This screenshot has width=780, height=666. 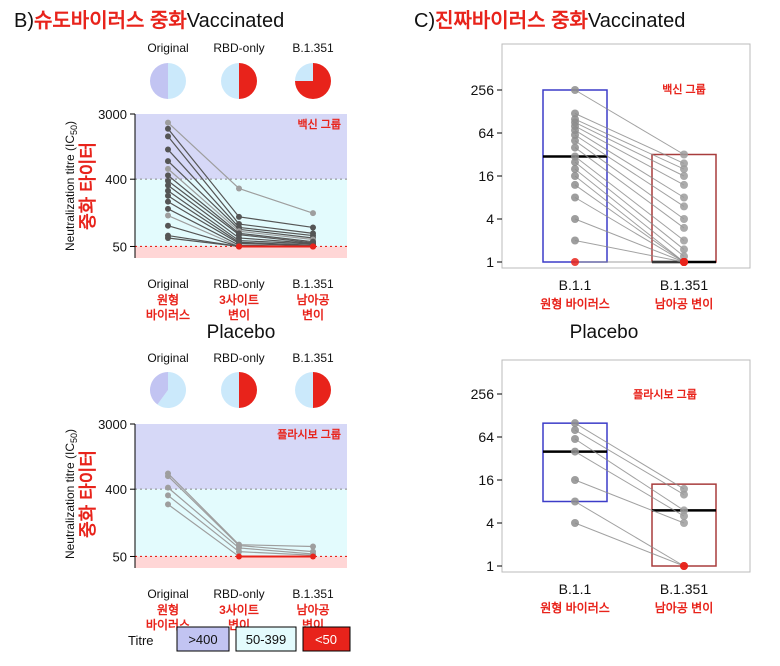 I want to click on chart-c-vaccinated: 1 4 16 64 256 백신 그룹 B.1.1 원형 바이러스 B.1.351 남아공 변이, so click(x=611, y=177).